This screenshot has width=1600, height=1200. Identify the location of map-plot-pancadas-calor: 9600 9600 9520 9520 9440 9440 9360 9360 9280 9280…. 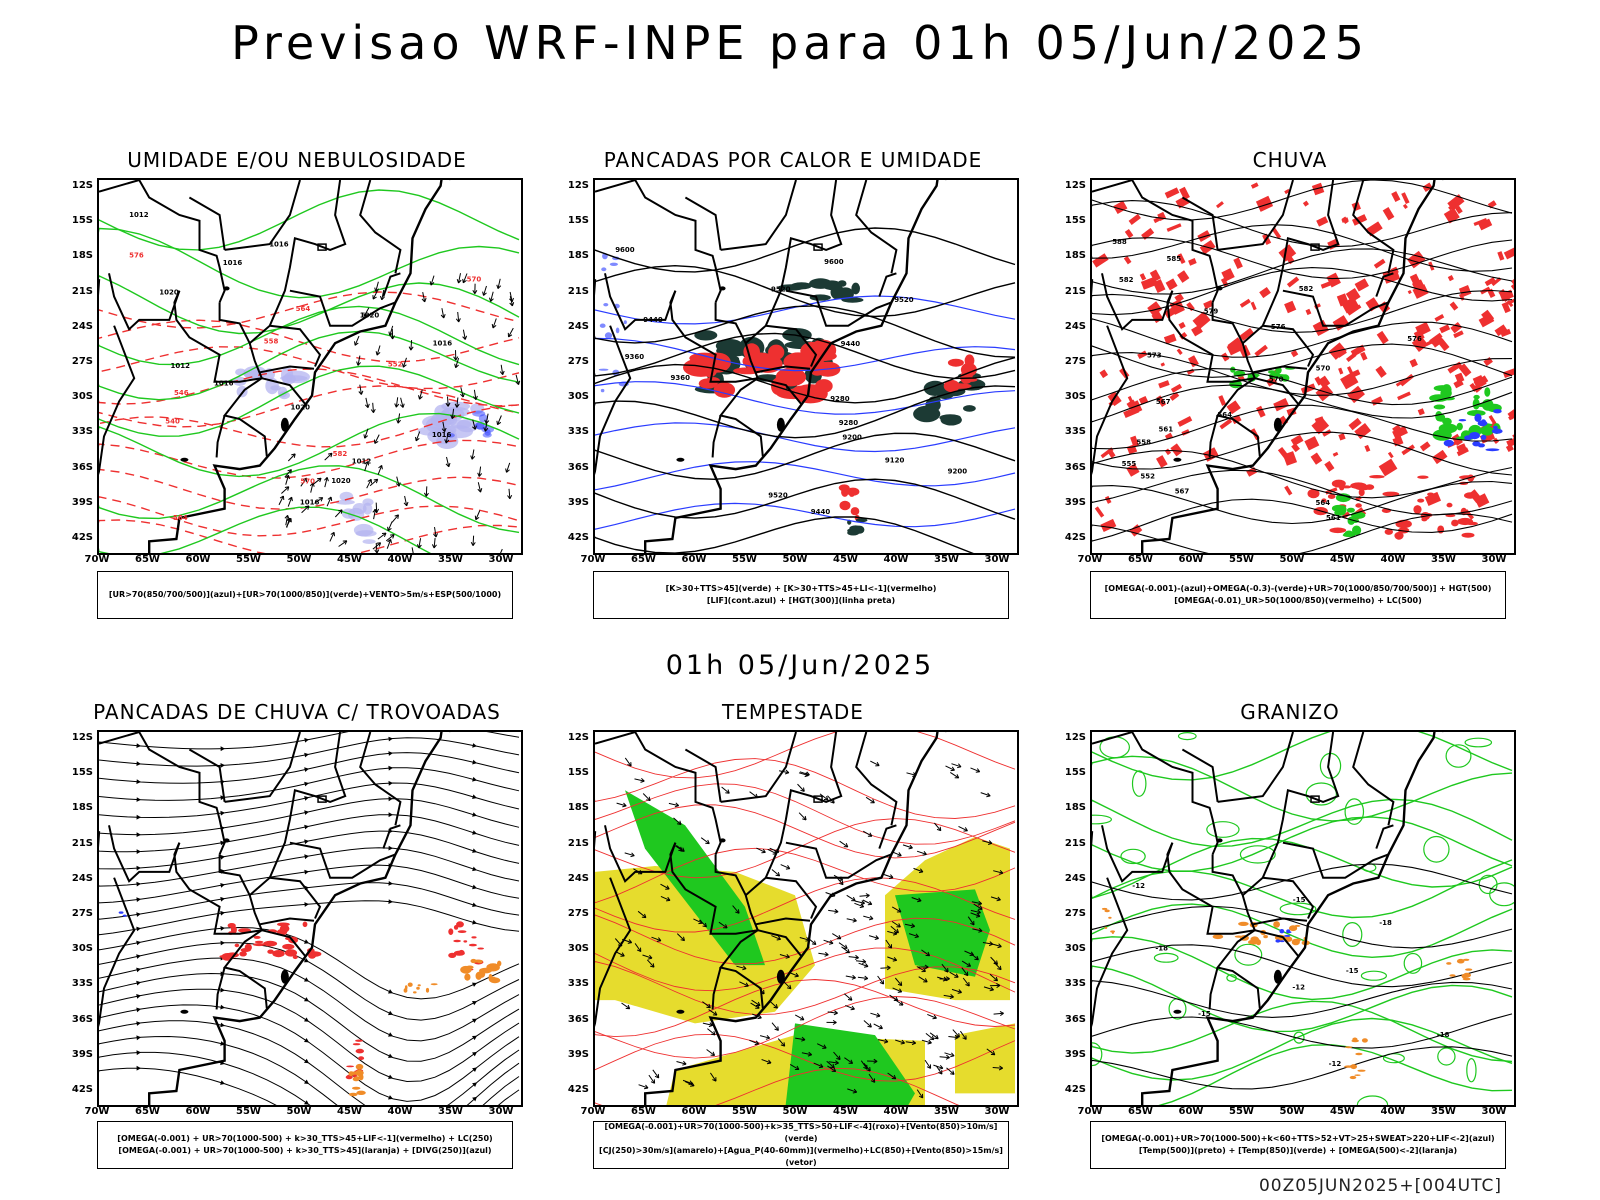
(806, 366).